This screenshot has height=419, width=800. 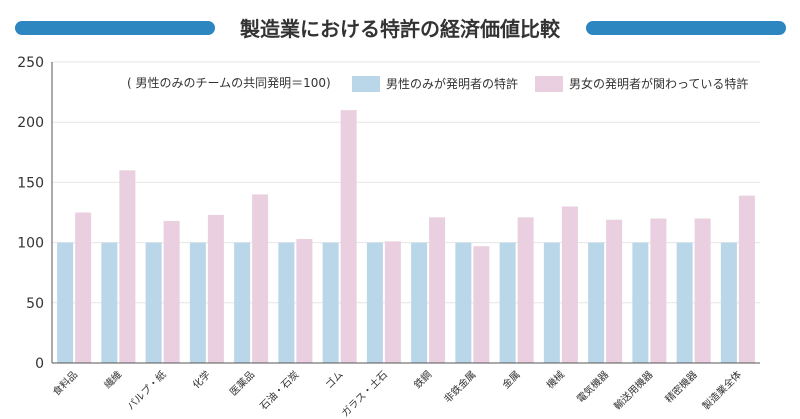 What do you see at coordinates (680, 386) in the screenshot?
I see `x-tick-label: 精密機器` at bounding box center [680, 386].